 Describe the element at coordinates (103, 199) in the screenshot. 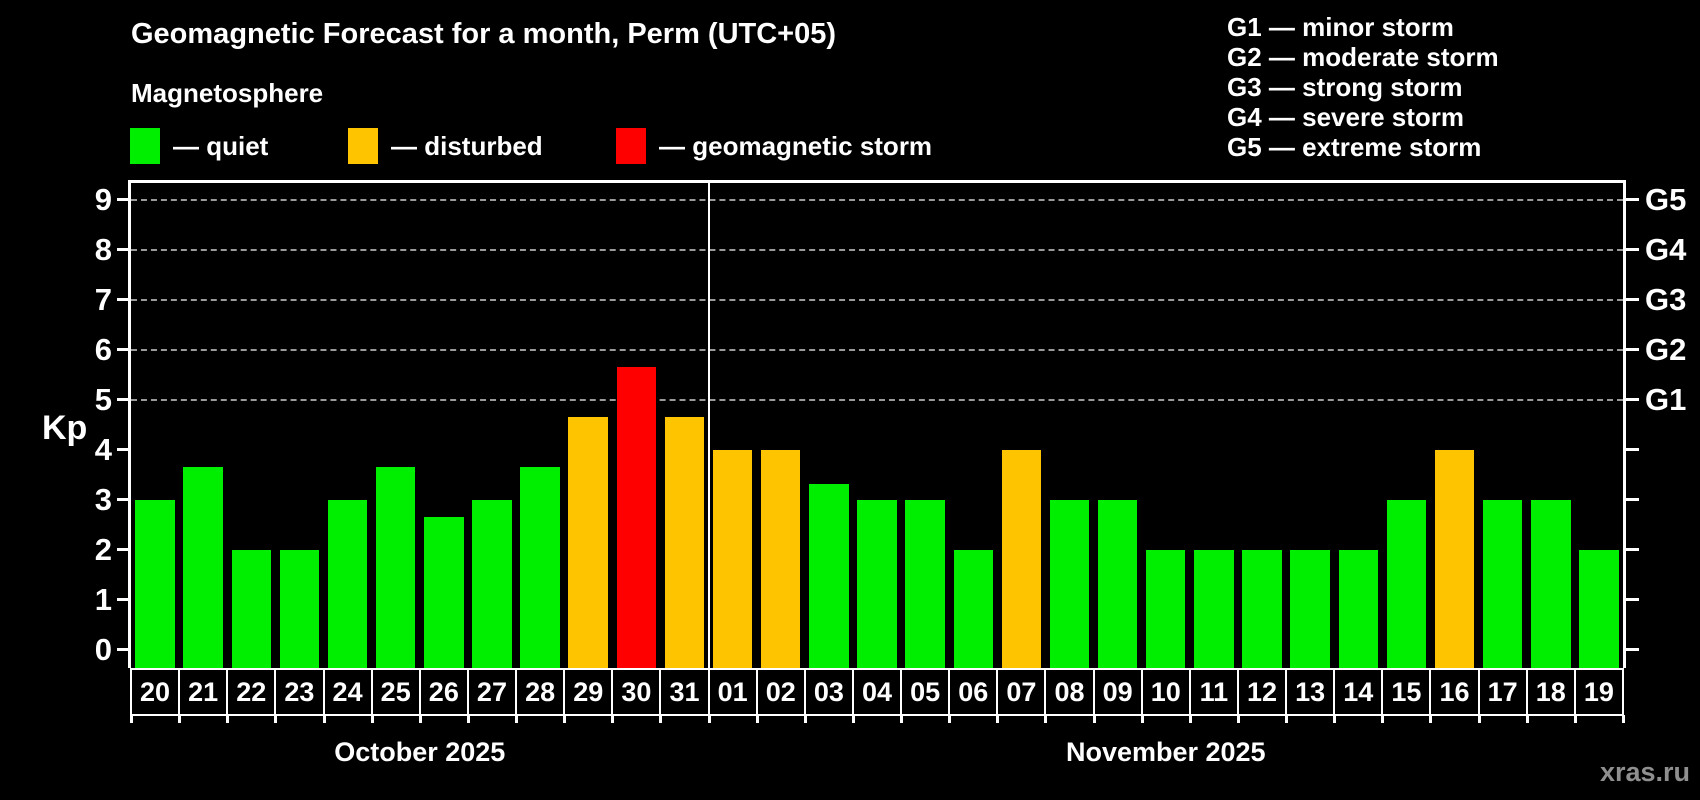

I see `y-tick-label-9: 9` at that location.